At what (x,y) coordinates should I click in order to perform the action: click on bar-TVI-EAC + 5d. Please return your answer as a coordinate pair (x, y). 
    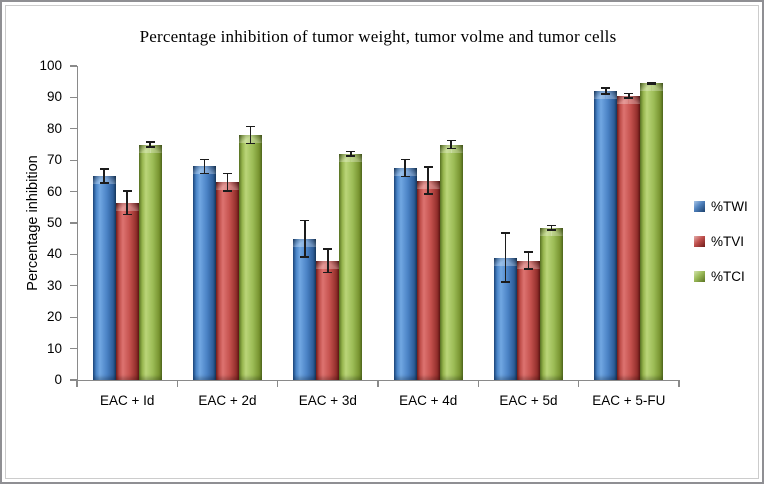
    Looking at the image, I should click on (528, 320).